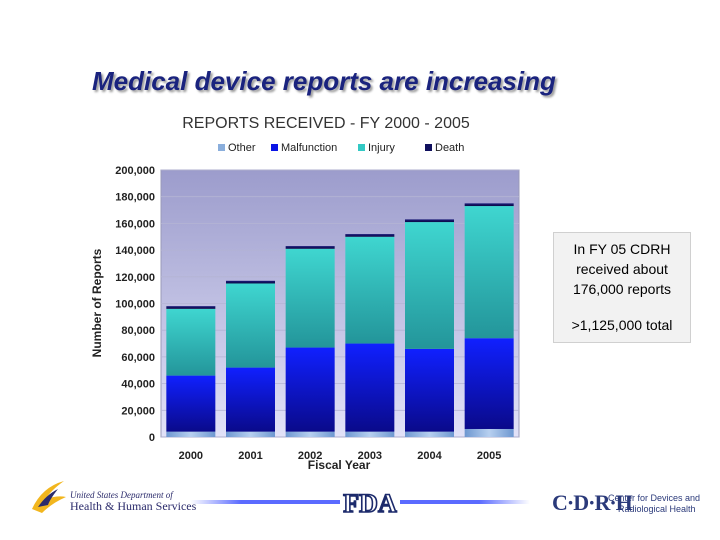 This screenshot has width=720, height=540. What do you see at coordinates (221, 147) in the screenshot?
I see `legend-swatch-other` at bounding box center [221, 147].